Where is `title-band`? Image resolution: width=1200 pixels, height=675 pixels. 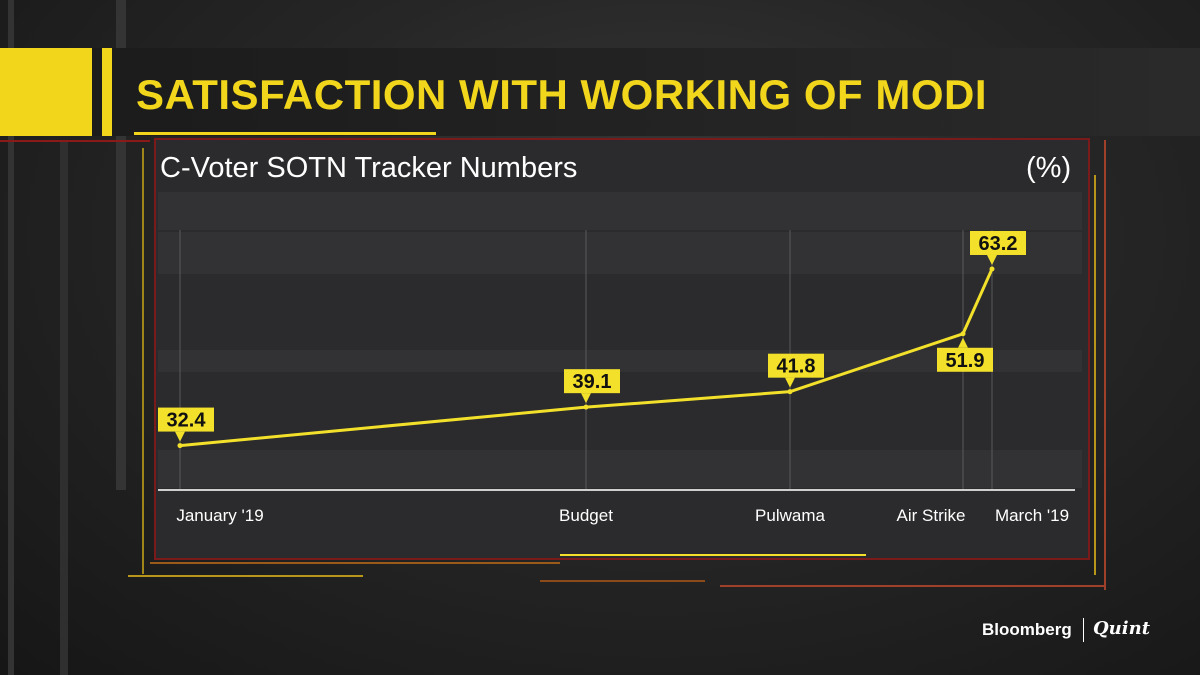
title-band is located at coordinates (600, 92).